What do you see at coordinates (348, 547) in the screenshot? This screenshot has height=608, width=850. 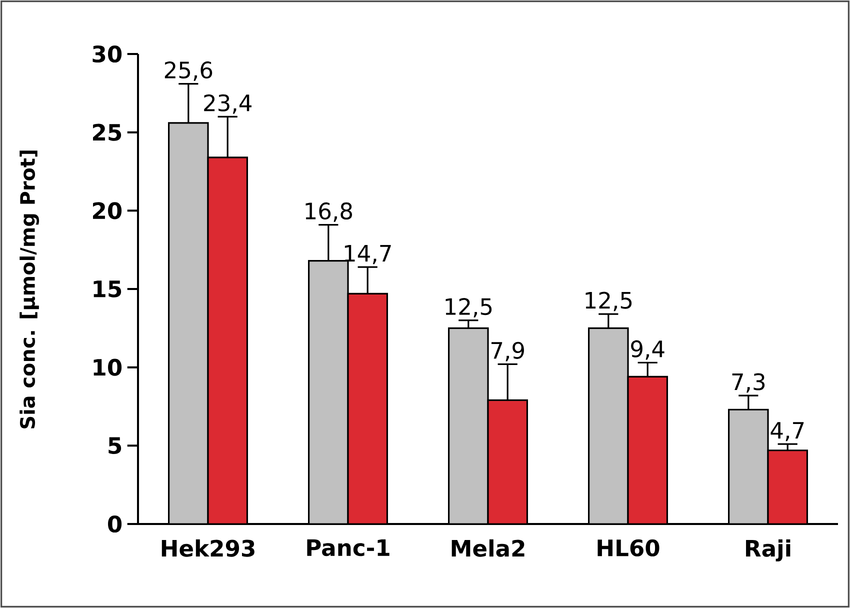 I see `x-tick-label: Panc-1` at bounding box center [348, 547].